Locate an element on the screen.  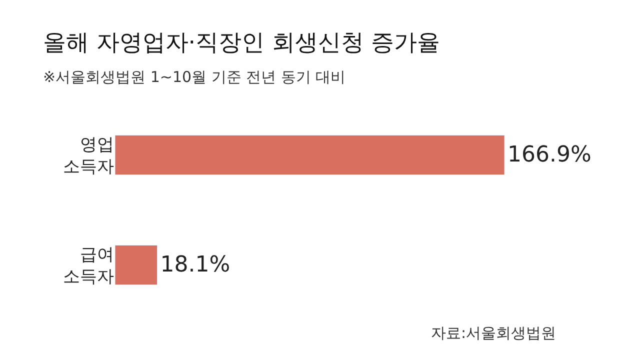
y-tick-label: 급여 소득자 is located at coordinates (88, 265).